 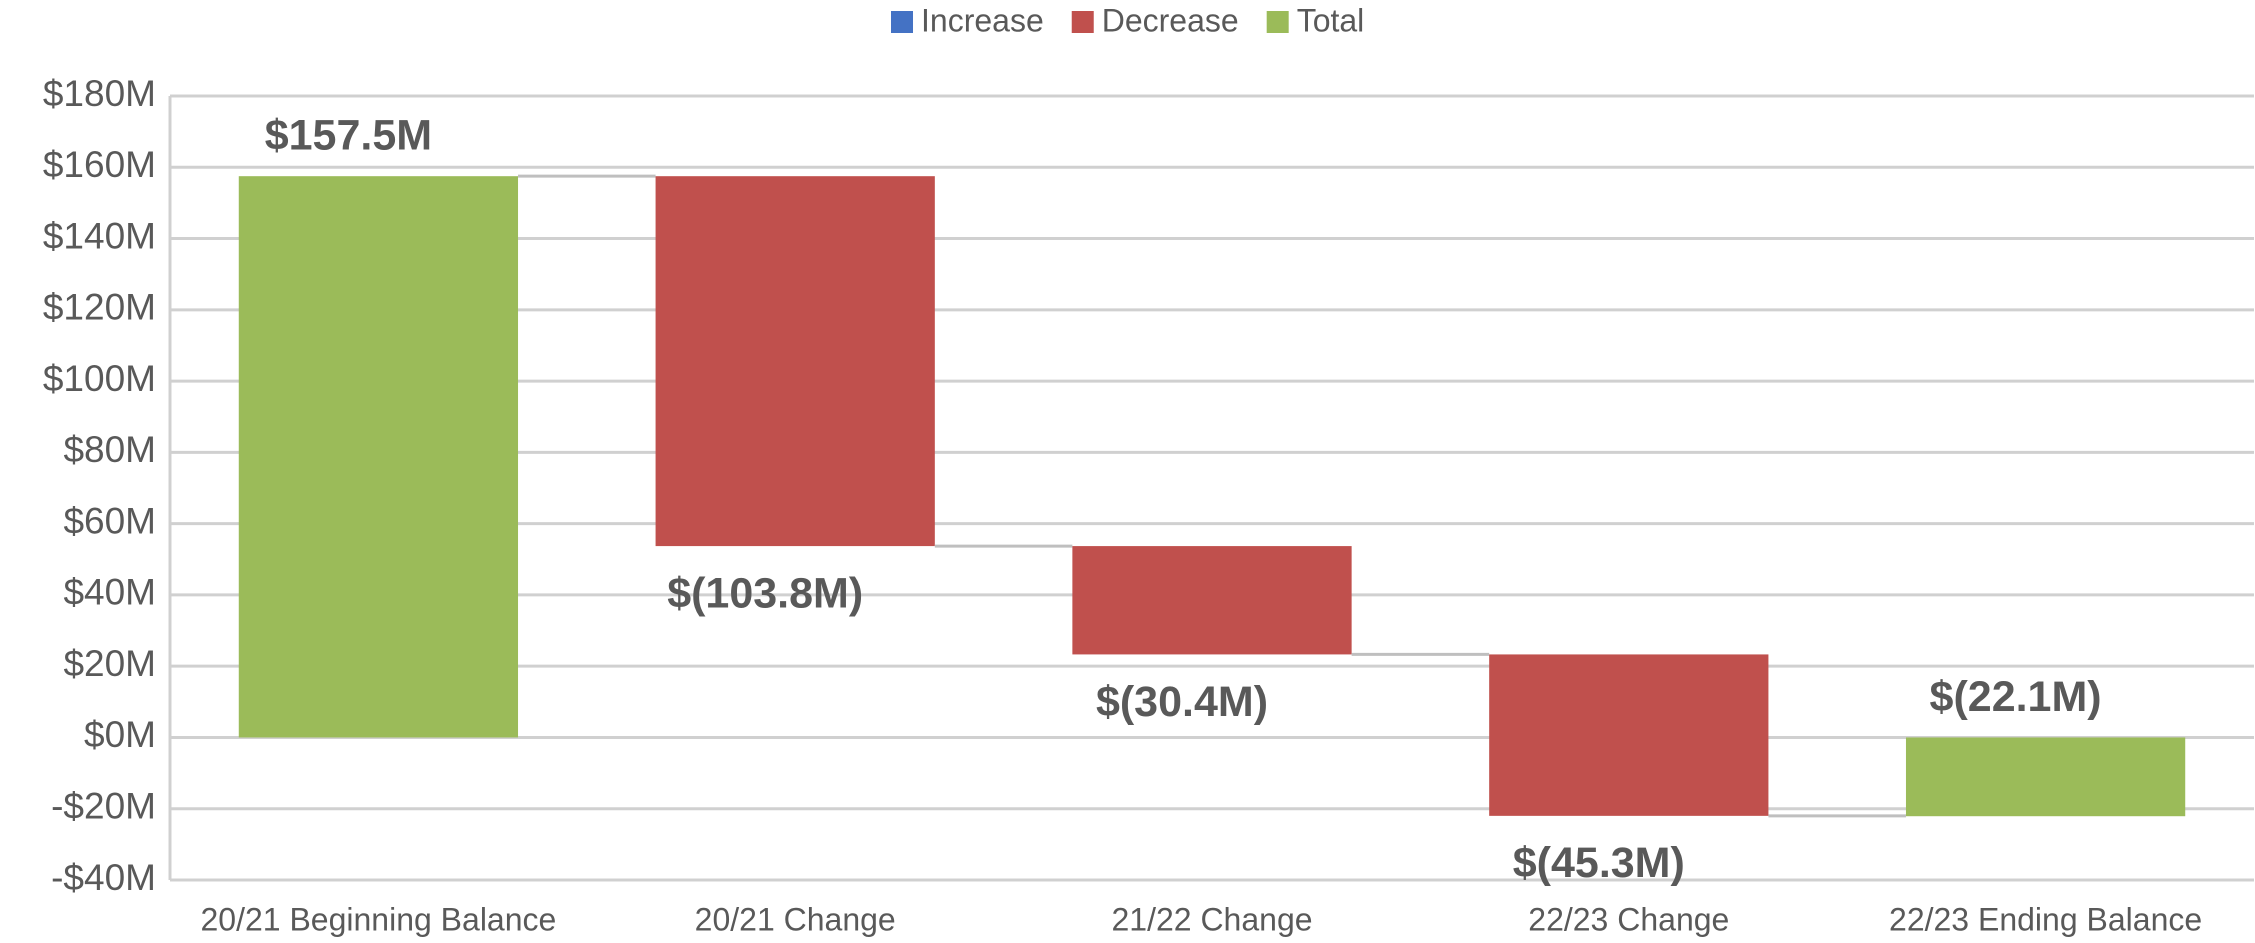 I want to click on value-label: $(103.8M), so click(x=765, y=593).